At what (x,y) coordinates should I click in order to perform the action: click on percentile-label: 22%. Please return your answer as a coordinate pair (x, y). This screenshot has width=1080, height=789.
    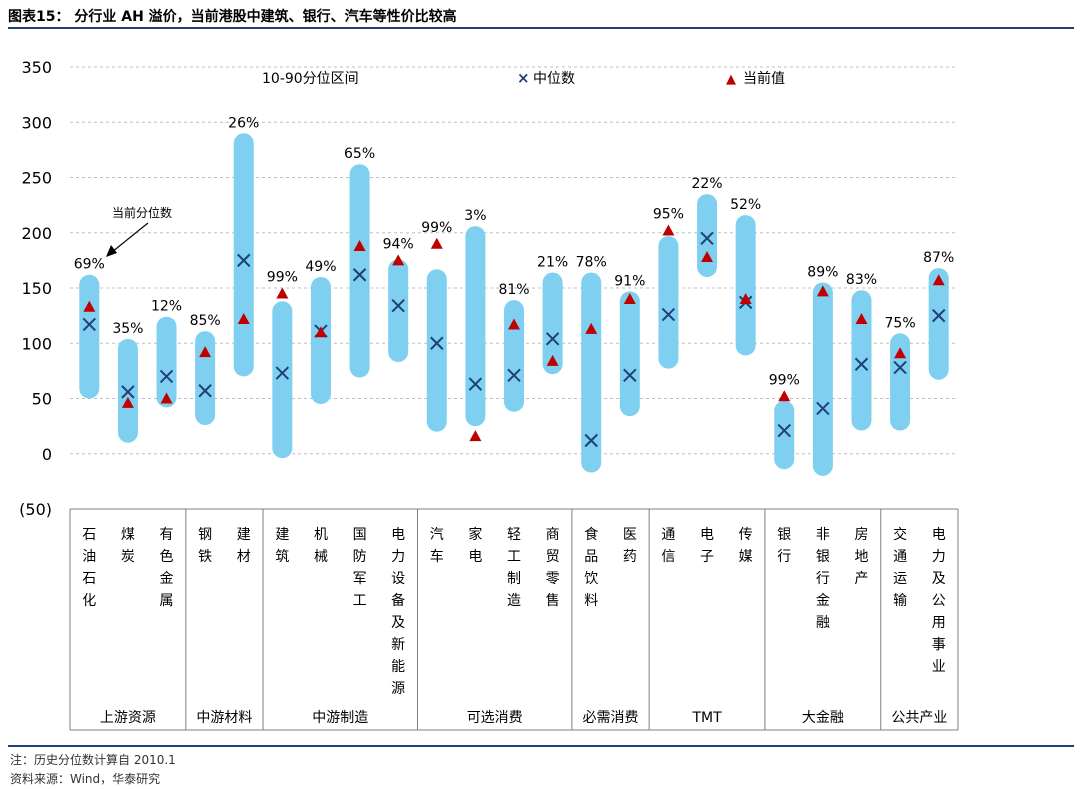
    Looking at the image, I should click on (706, 184).